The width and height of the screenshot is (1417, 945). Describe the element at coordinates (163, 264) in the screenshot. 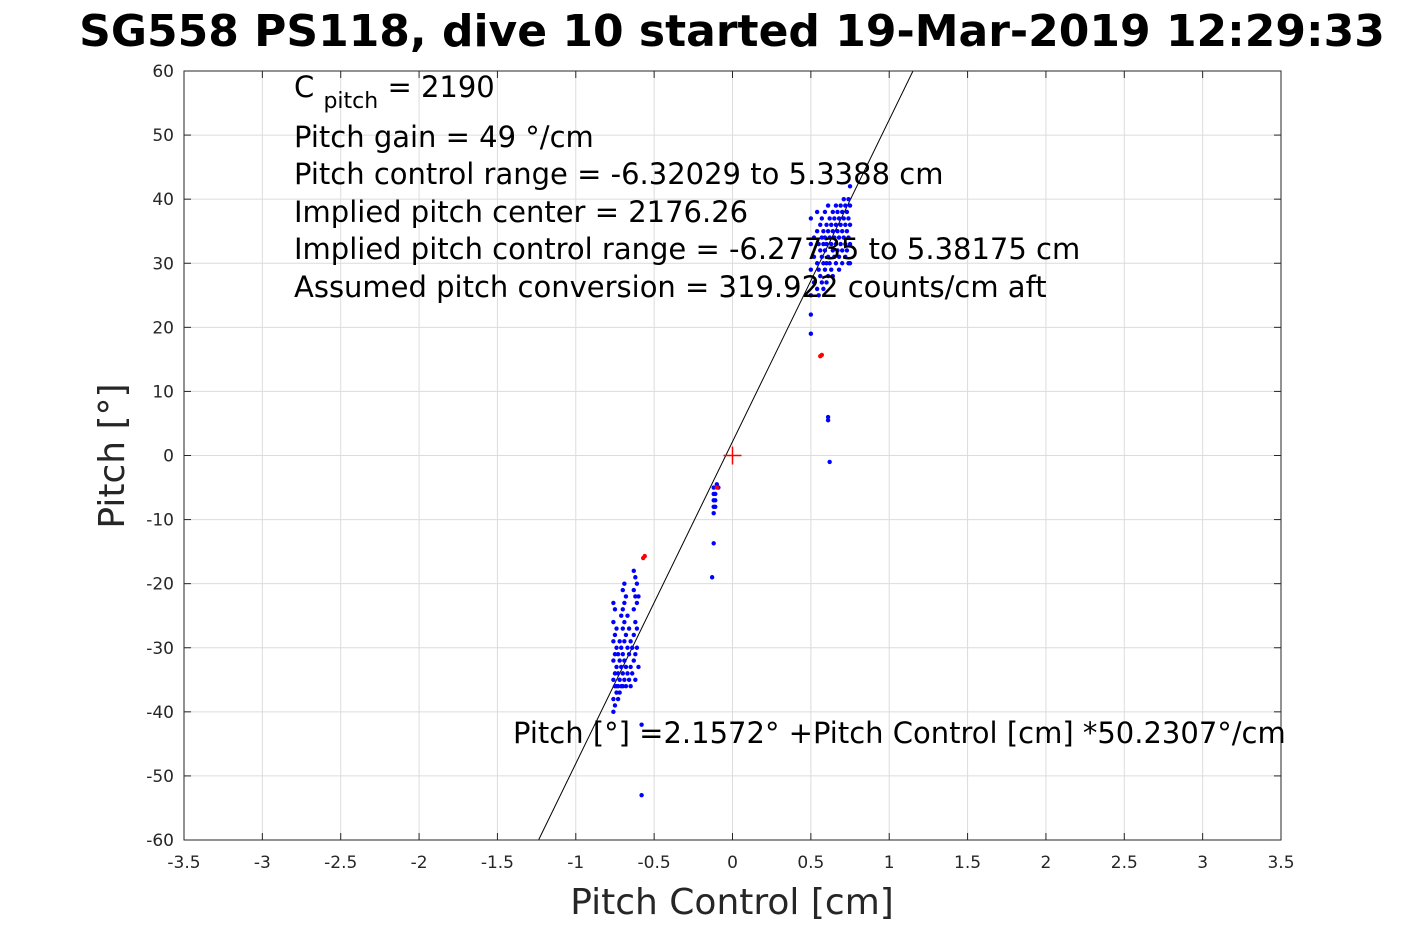

I see `y-tick-label: 30` at that location.